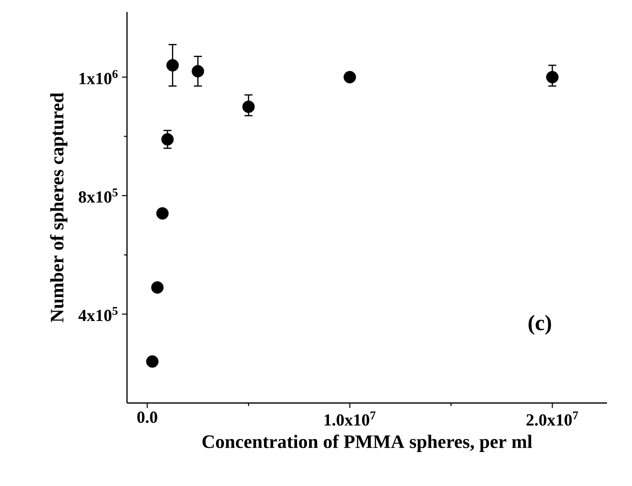 This screenshot has width=632, height=486. What do you see at coordinates (552, 419) in the screenshot?
I see `x-tick-label: 2.0x10$^{7}$` at bounding box center [552, 419].